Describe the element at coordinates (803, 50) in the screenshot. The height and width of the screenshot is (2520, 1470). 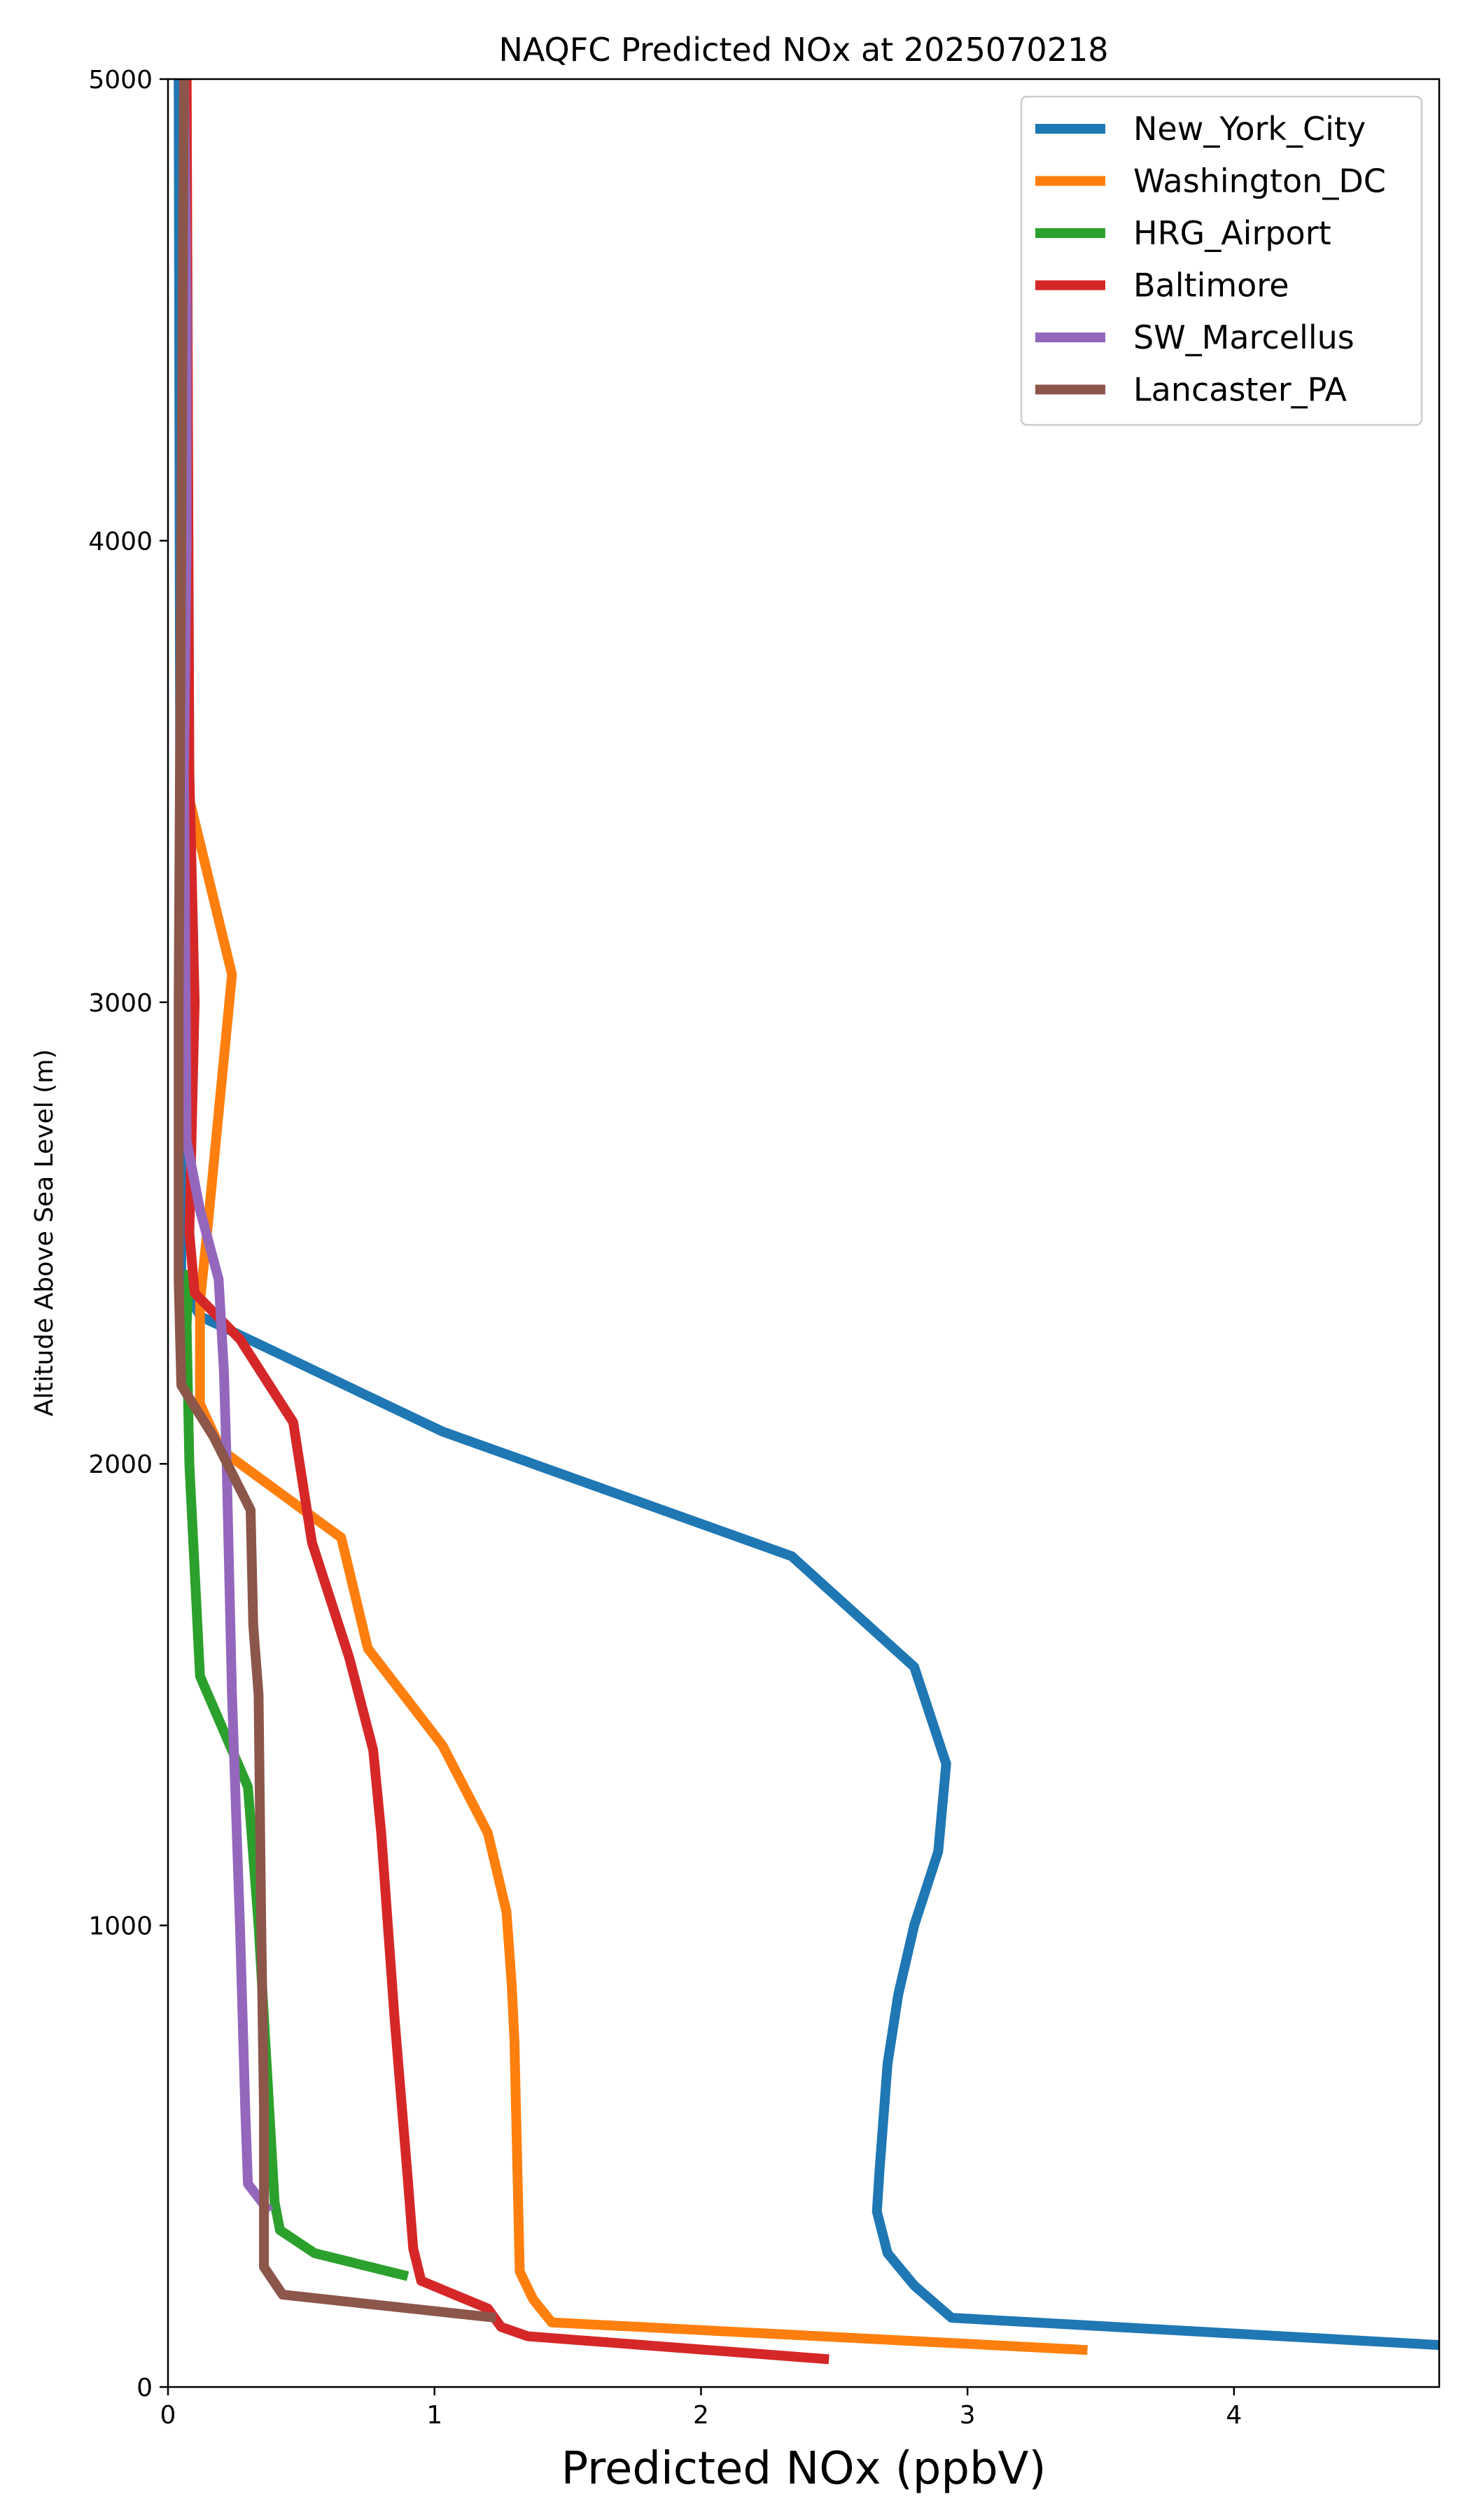
I see `chart-title: NAQFC Predicted NOx at 2025070218` at that location.